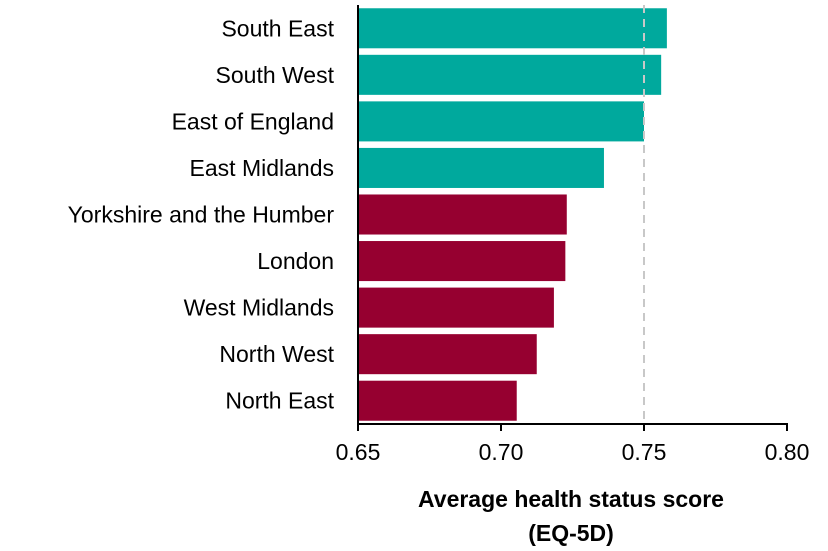 This screenshot has height=551, width=828. What do you see at coordinates (358, 452) in the screenshot?
I see `x-tick-label-0-65: 0.65` at bounding box center [358, 452].